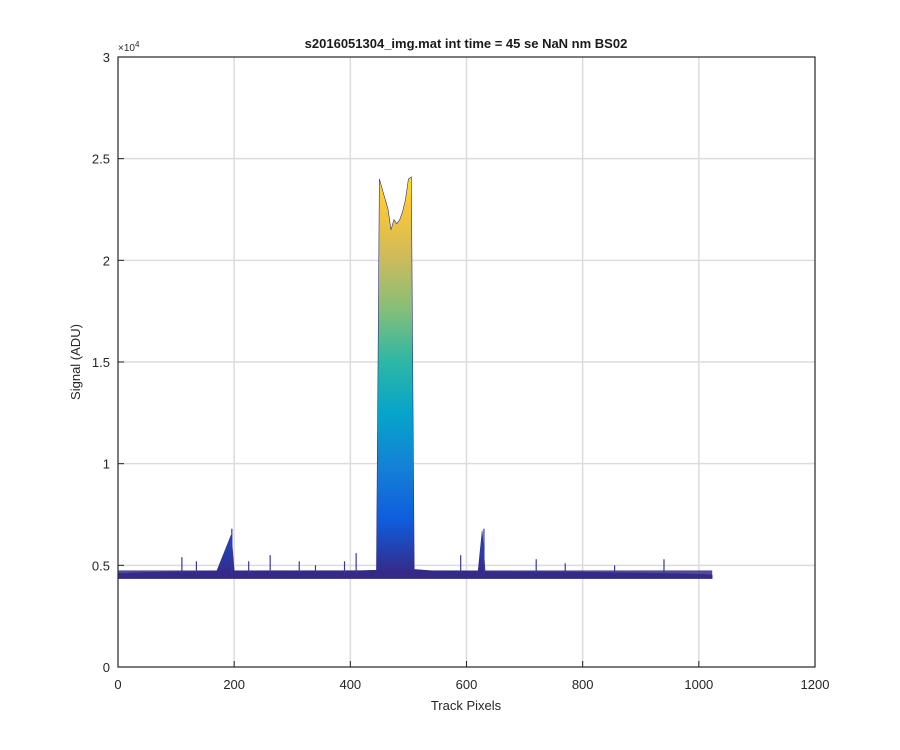 This screenshot has width=900, height=750. What do you see at coordinates (106, 667) in the screenshot?
I see `y-tick-label: 0` at bounding box center [106, 667].